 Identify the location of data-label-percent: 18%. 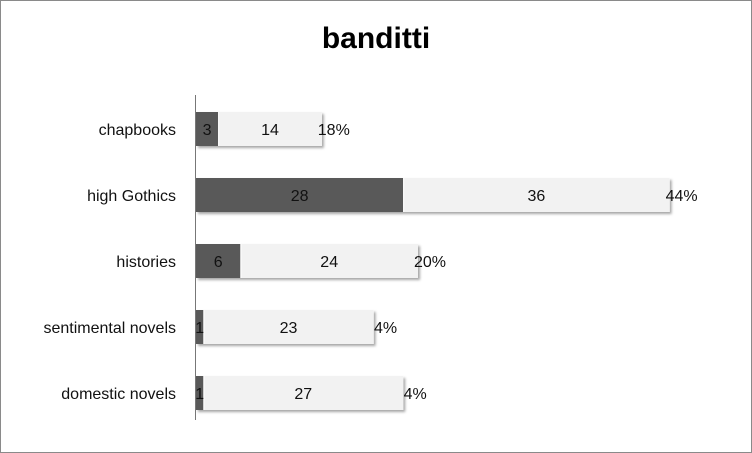
(334, 130).